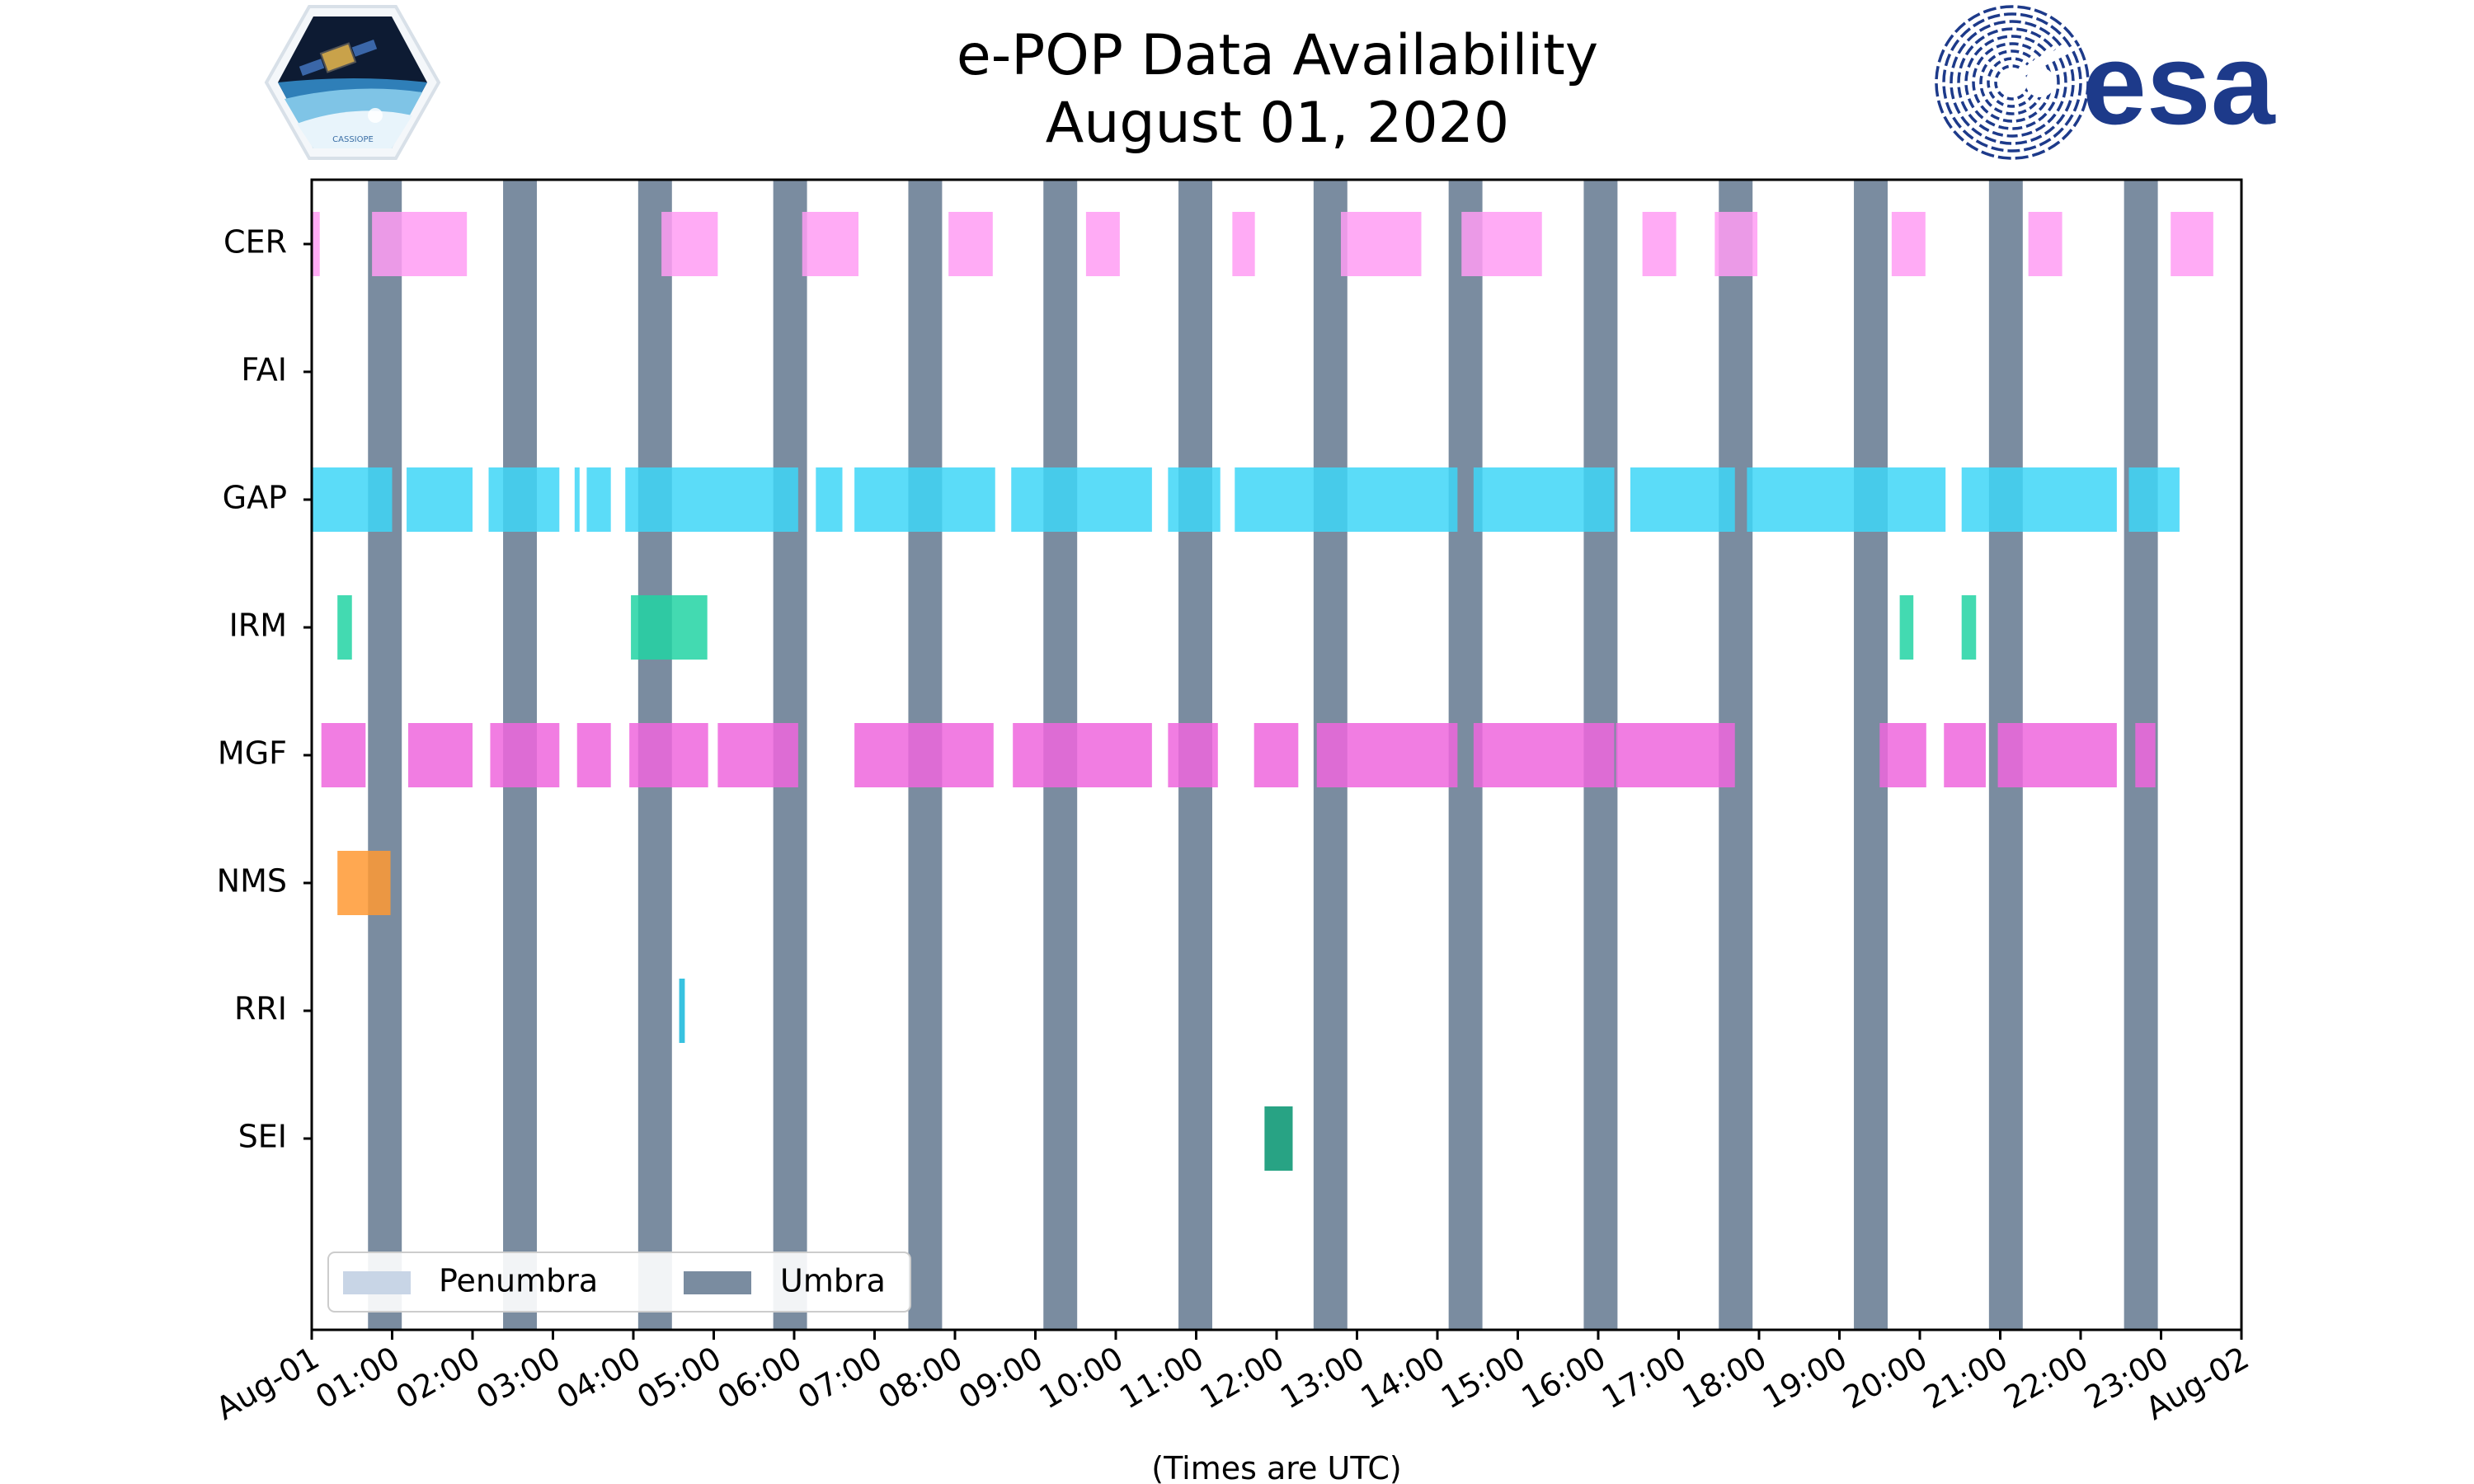 The height and width of the screenshot is (1484, 2474). What do you see at coordinates (1403, 1378) in the screenshot?
I see `x-tick-label: 14:00` at bounding box center [1403, 1378].